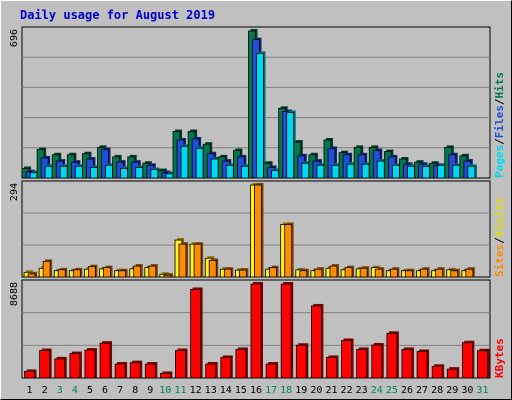  Describe the element at coordinates (499, 121) in the screenshot. I see `legend-files: Files` at that location.